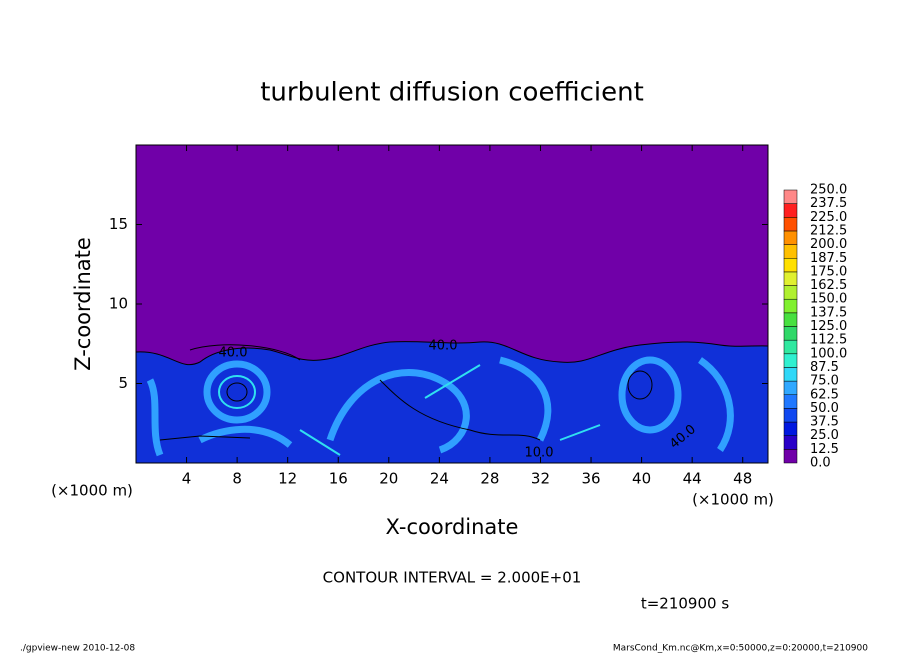  I want to click on colorbar-label: 112.5, so click(828, 340).